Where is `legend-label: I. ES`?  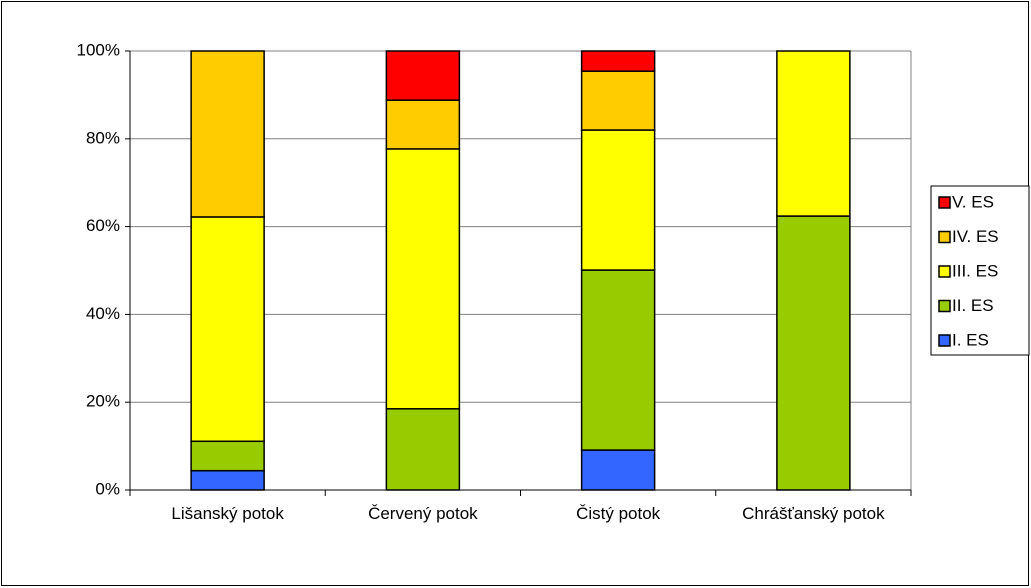
legend-label: I. ES is located at coordinates (970, 339).